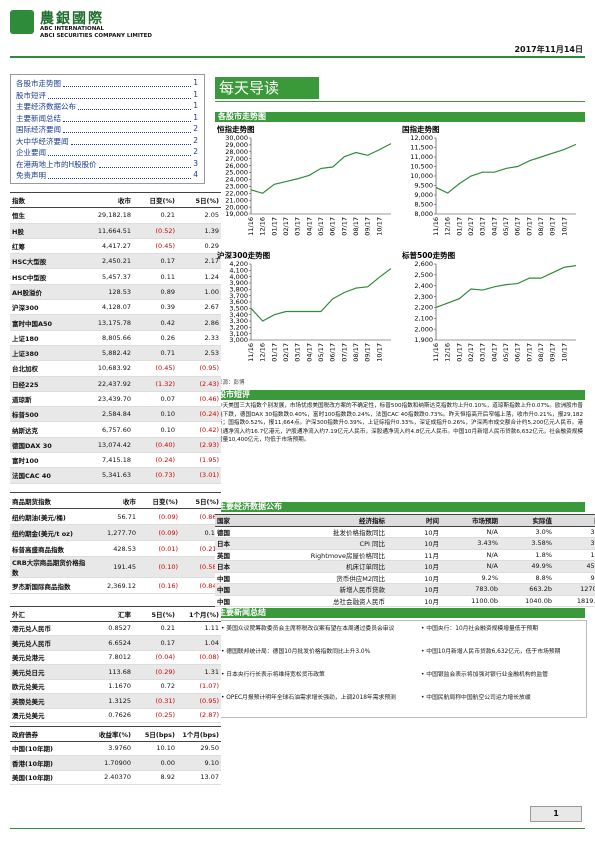 Image resolution: width=595 pixels, height=842 pixels. Describe the element at coordinates (209, 399) in the screenshot. I see `cell: (0.46)` at that location.